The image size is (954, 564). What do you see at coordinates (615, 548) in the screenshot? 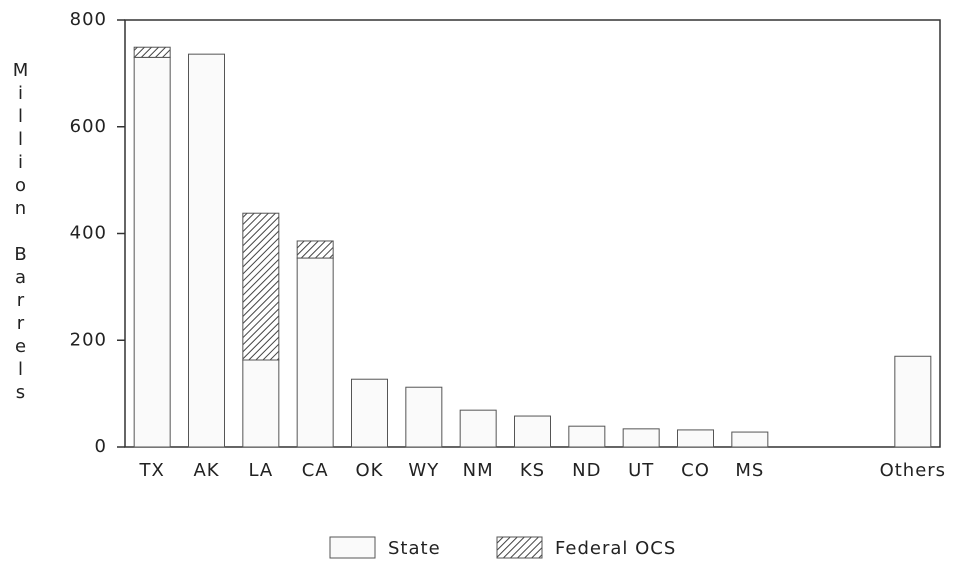
I see `legend-label: Federal OCS` at bounding box center [615, 548].